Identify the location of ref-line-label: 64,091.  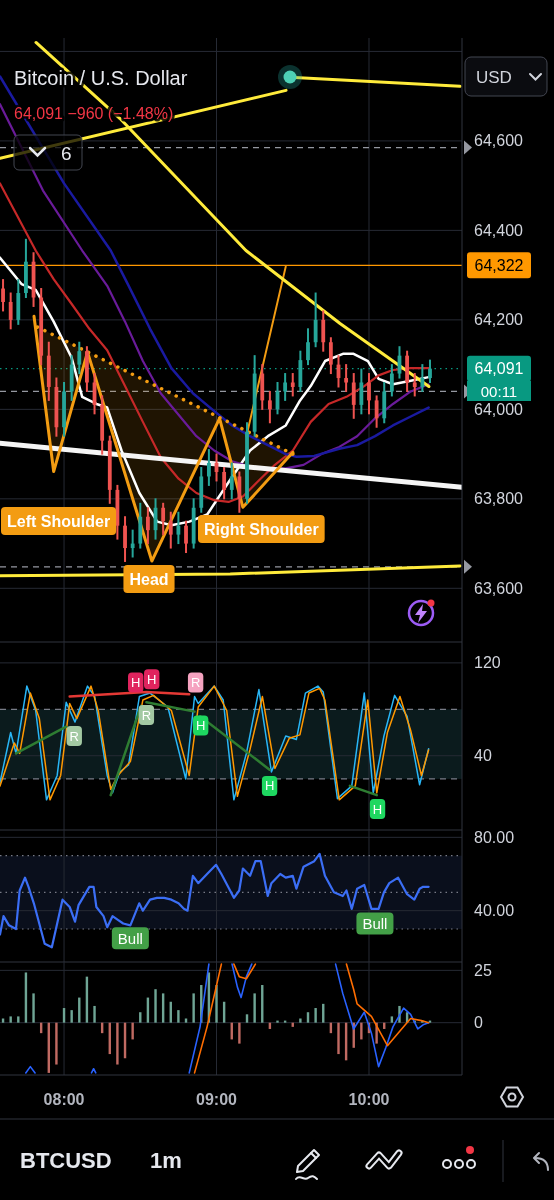
(499, 369).